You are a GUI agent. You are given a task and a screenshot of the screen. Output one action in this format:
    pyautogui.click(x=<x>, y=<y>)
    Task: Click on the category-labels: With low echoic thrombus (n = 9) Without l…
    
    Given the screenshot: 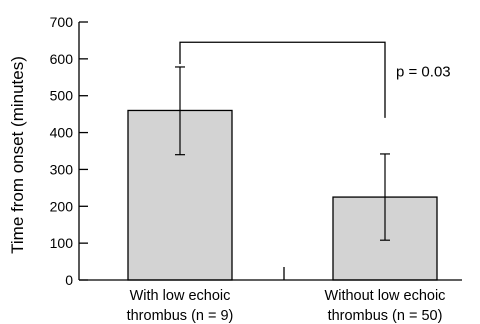 What is the action you would take?
    pyautogui.click(x=286, y=306)
    